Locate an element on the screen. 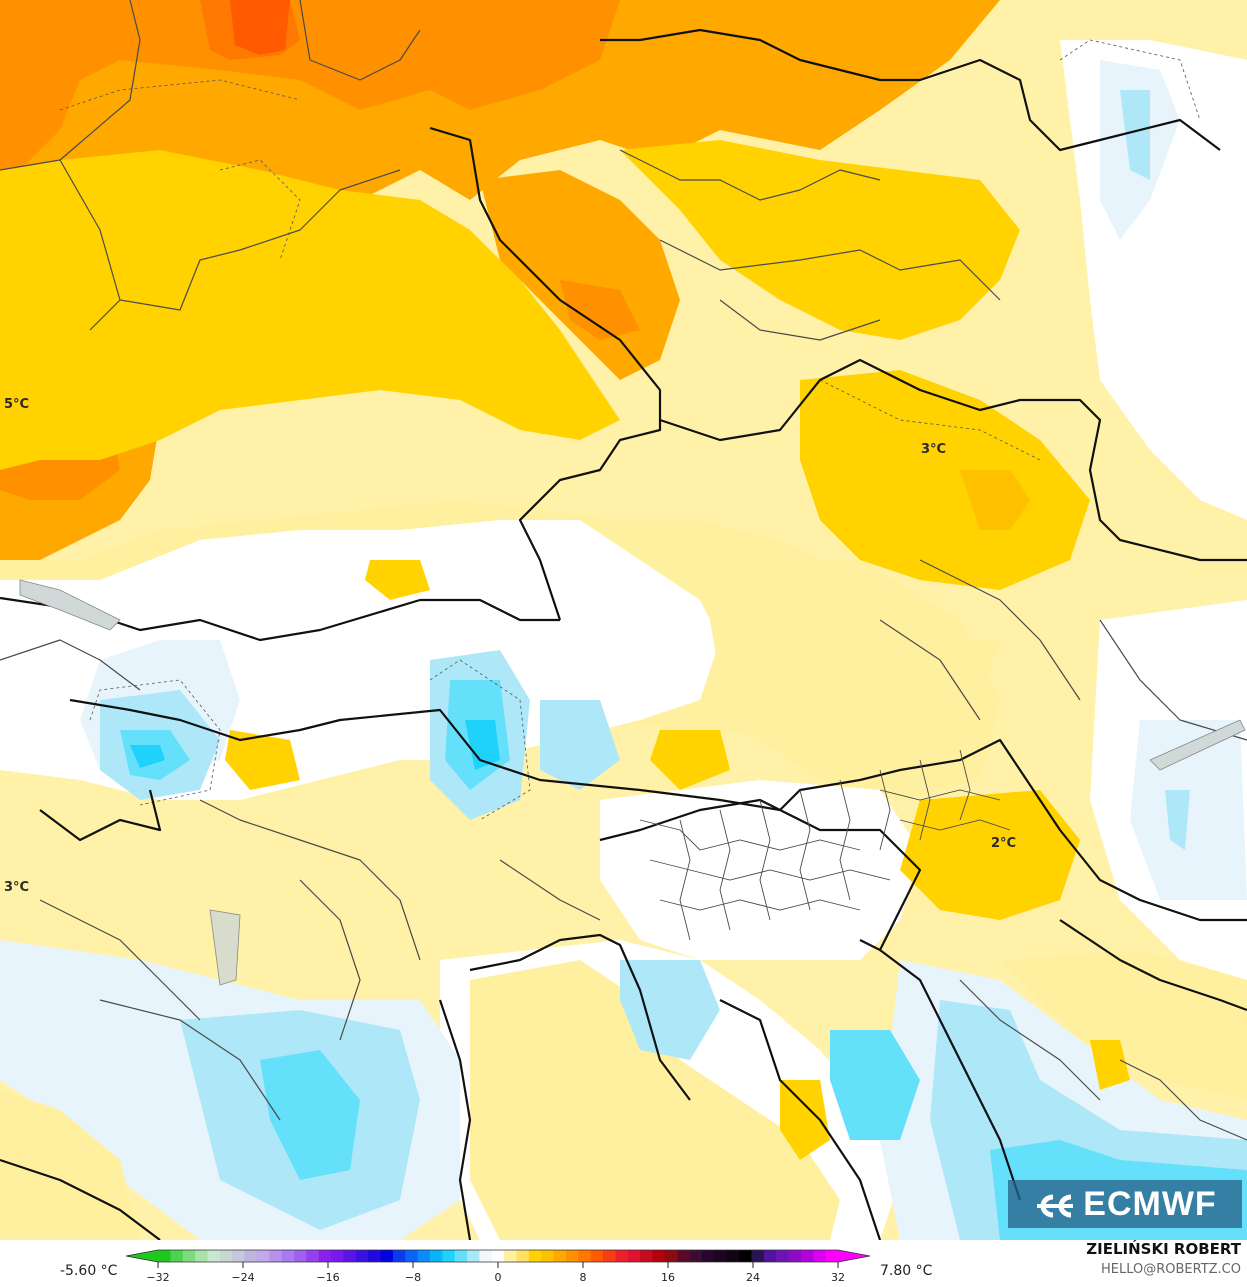 This screenshot has height=1287, width=1247. colorbar-tick-label: 8 is located at coordinates (583, 1277).